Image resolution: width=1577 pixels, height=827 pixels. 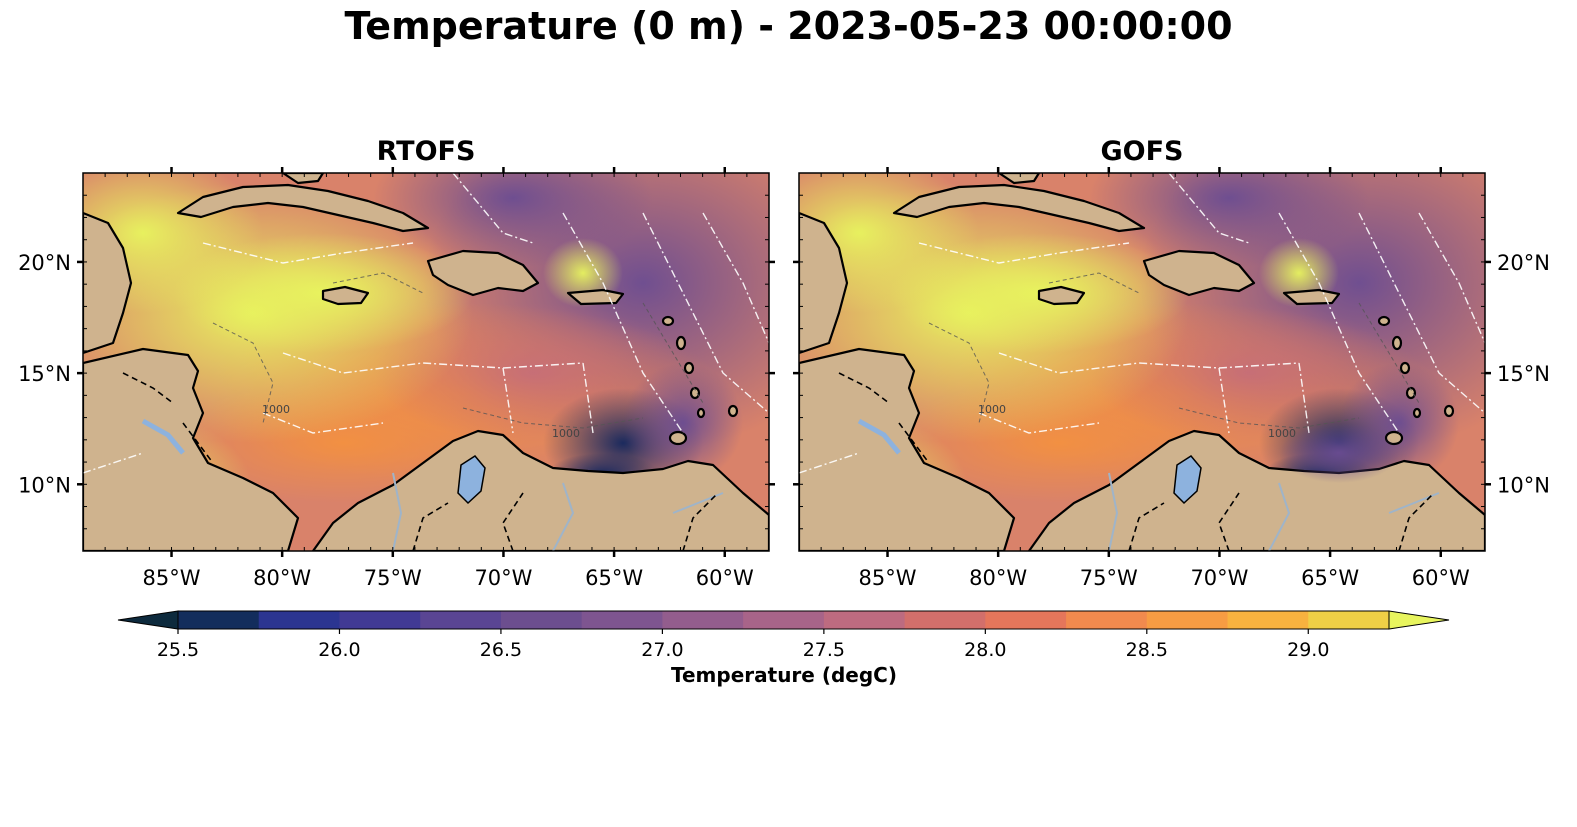 I want to click on colorbar-tick-label: 28.5, so click(x=1147, y=650).